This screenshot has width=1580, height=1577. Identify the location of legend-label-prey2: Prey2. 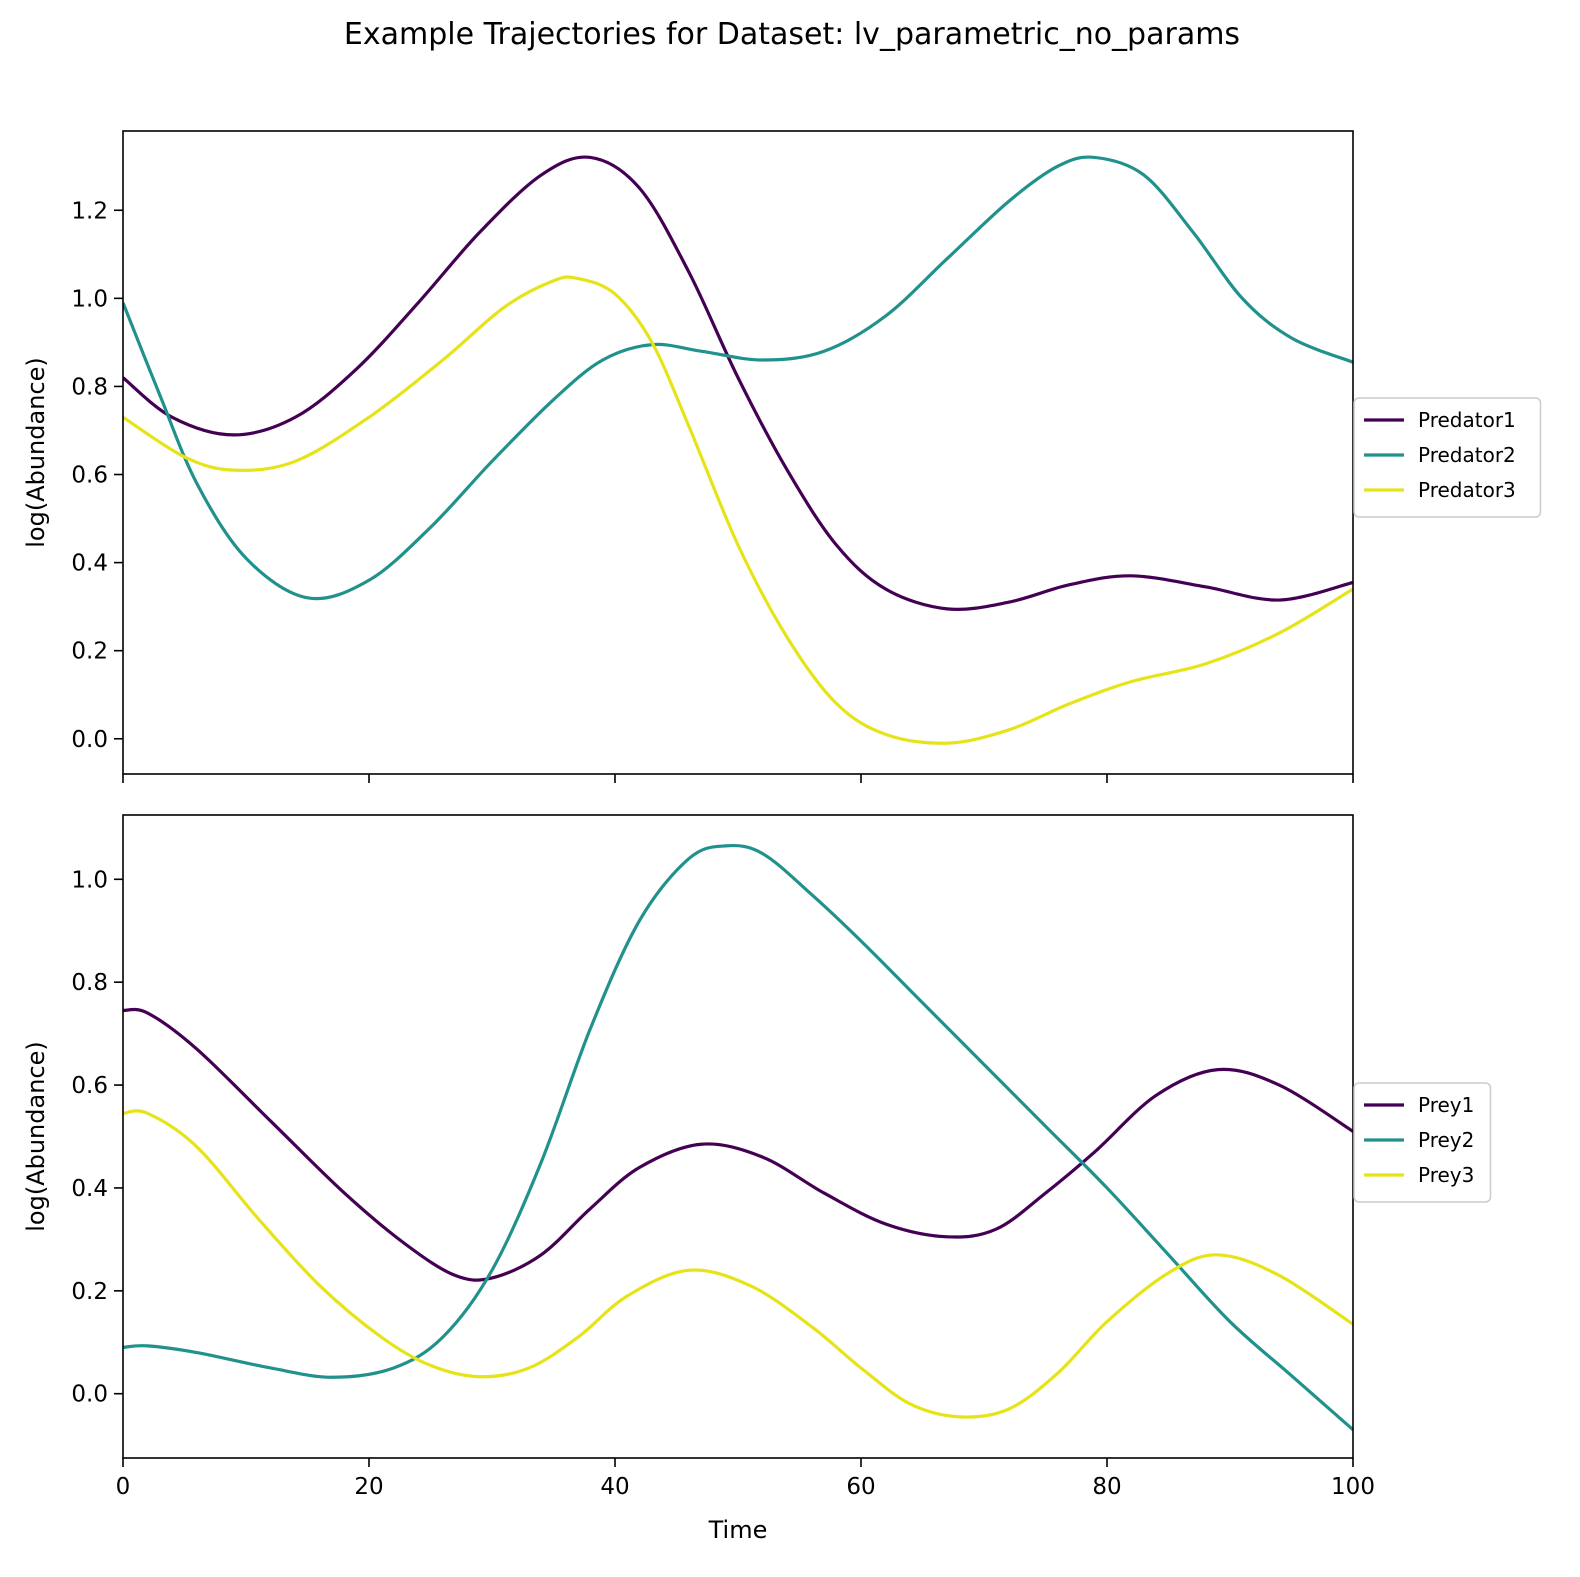
(1446, 1140).